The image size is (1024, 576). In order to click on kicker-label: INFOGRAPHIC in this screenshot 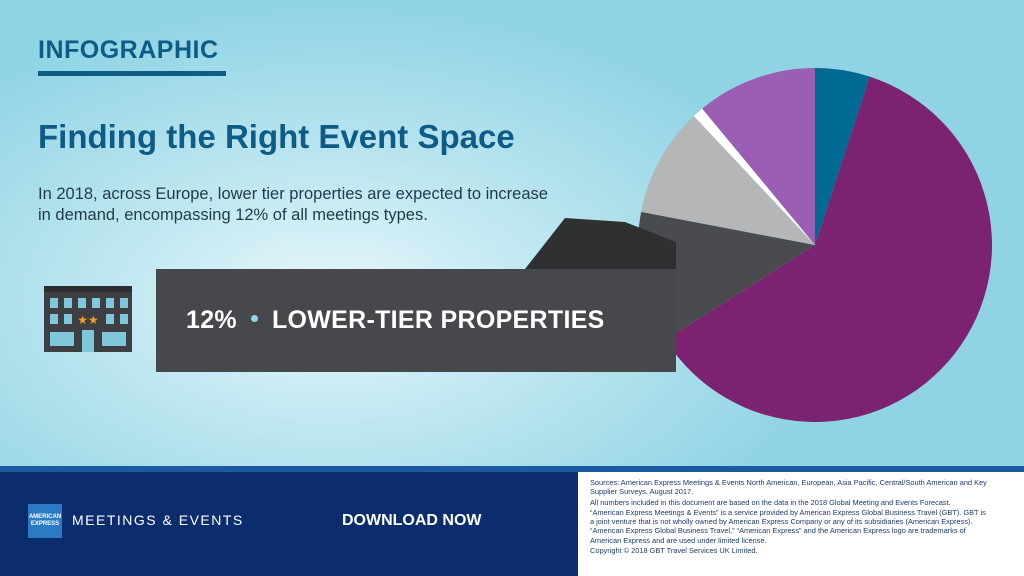, I will do `click(128, 50)`.